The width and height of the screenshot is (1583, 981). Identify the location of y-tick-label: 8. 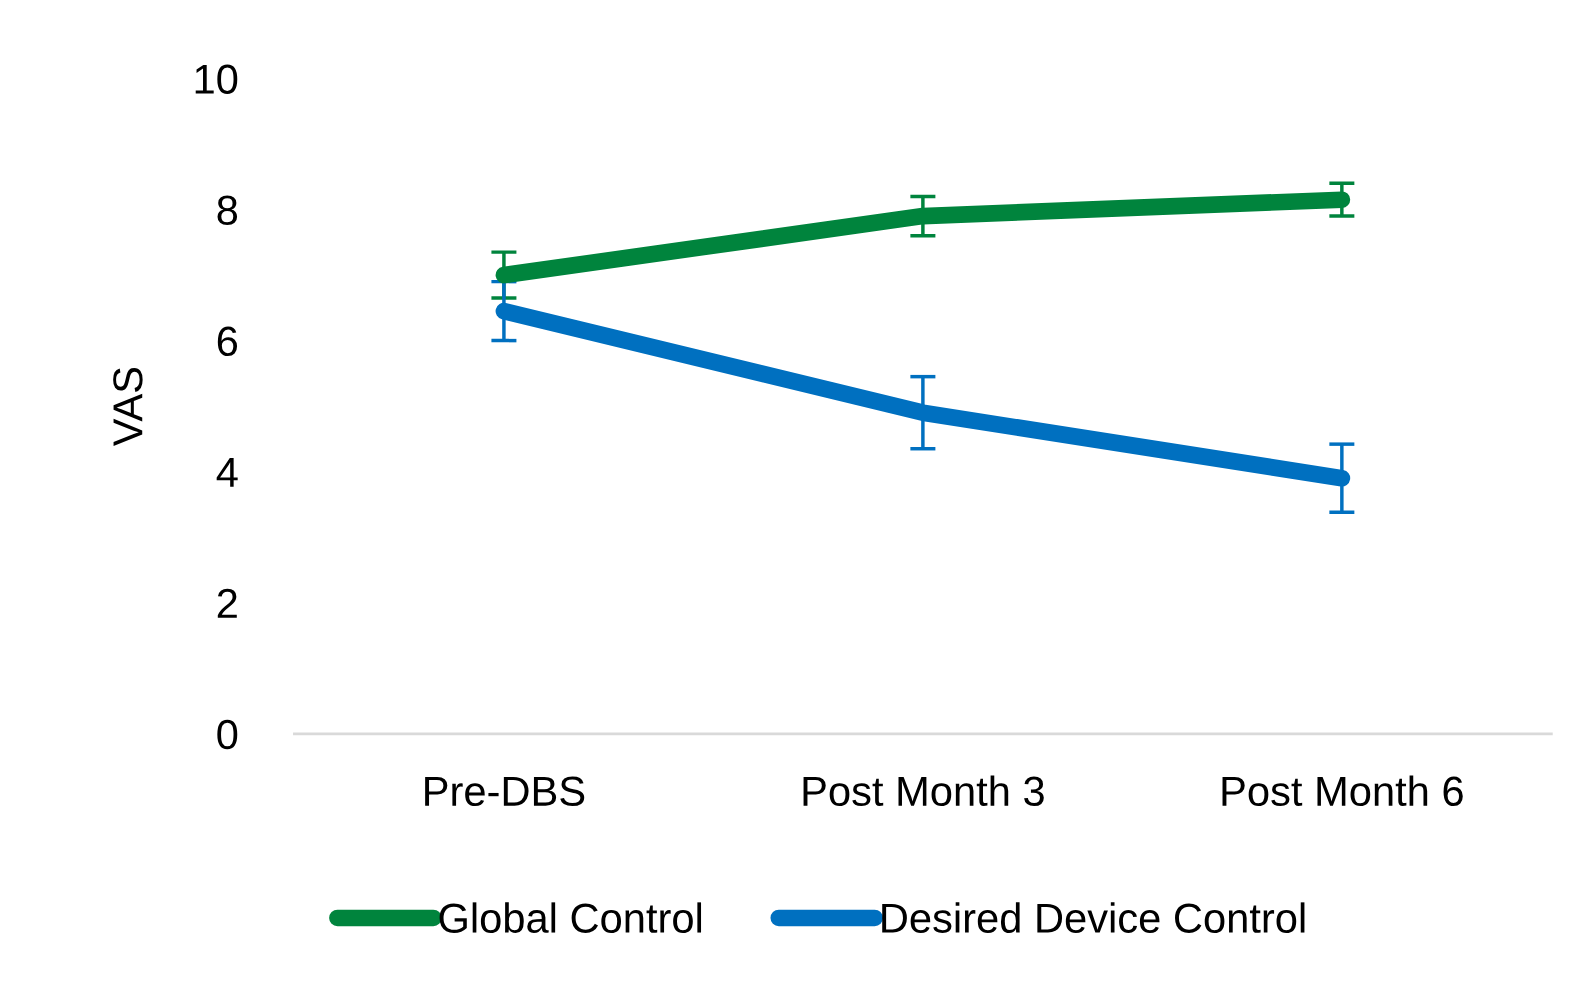
(227, 210).